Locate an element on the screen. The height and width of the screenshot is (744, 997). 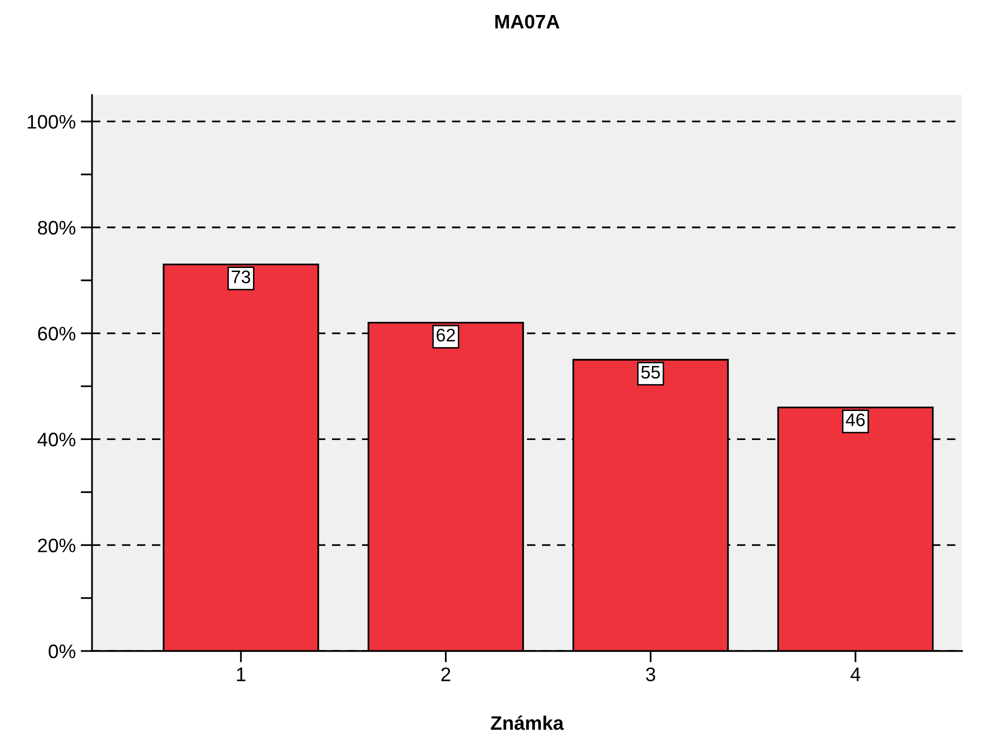
data-label: 62 is located at coordinates (445, 335).